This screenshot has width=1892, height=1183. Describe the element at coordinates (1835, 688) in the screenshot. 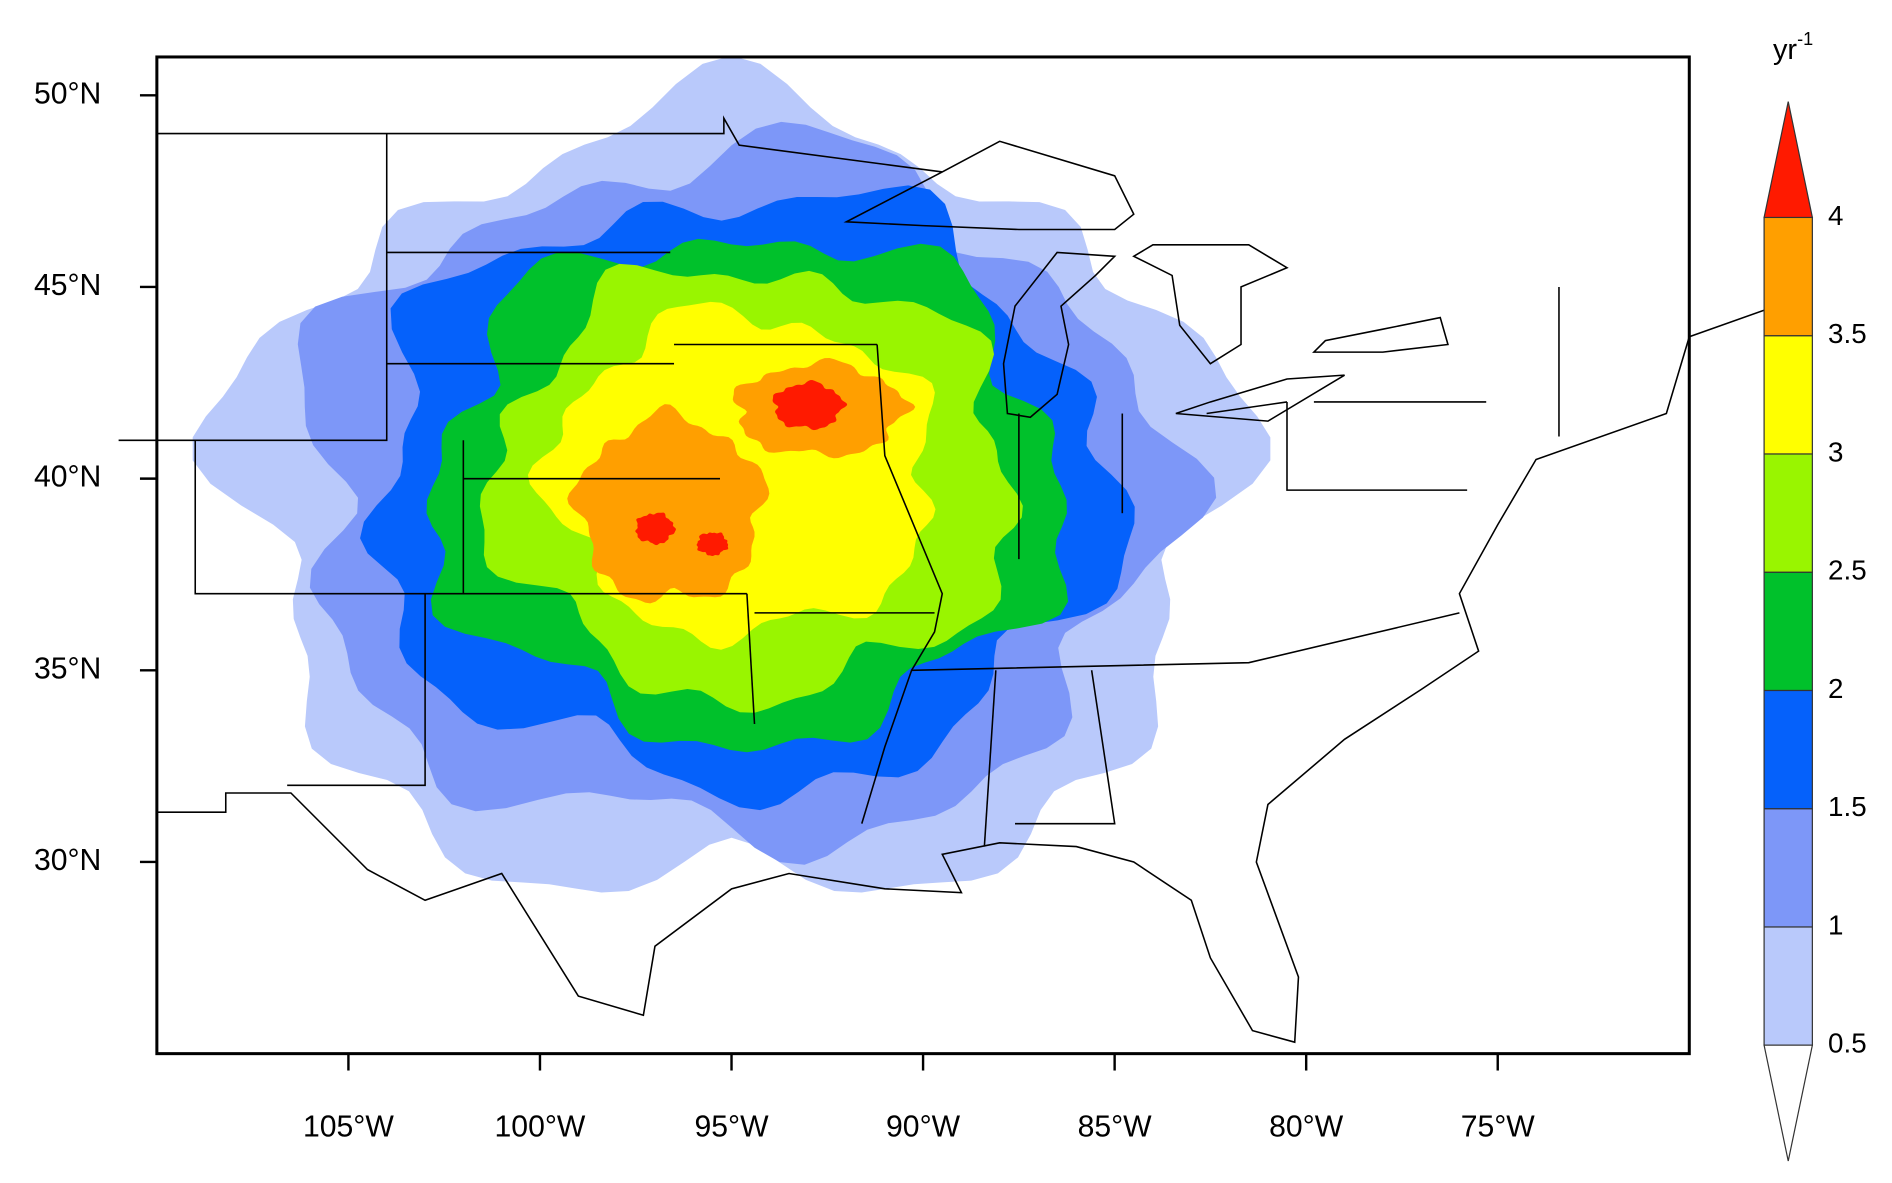

I see `colorbar-label: 2` at that location.